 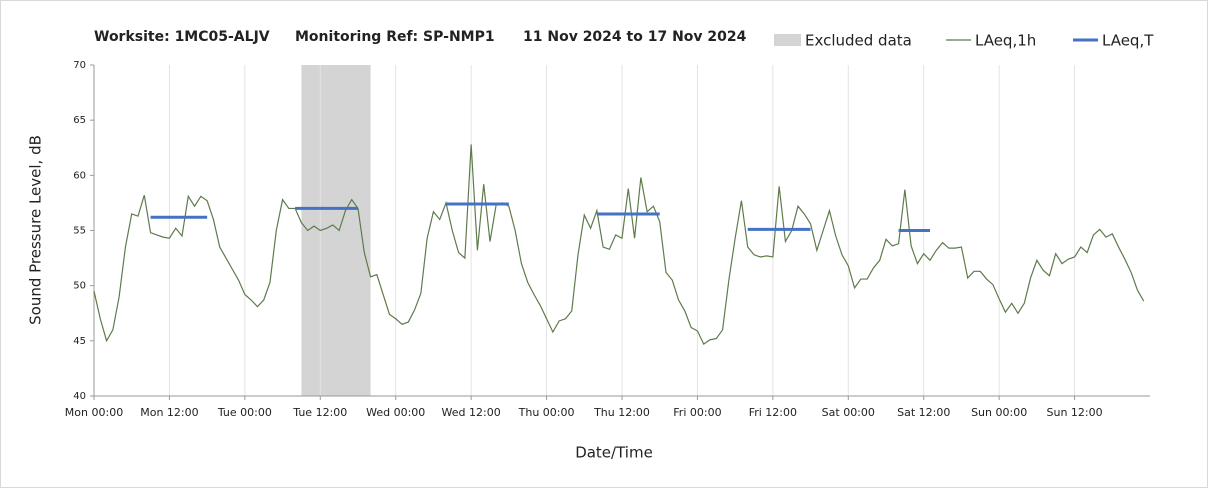 I want to click on x-tick-label: Tue 00:00, so click(x=244, y=412).